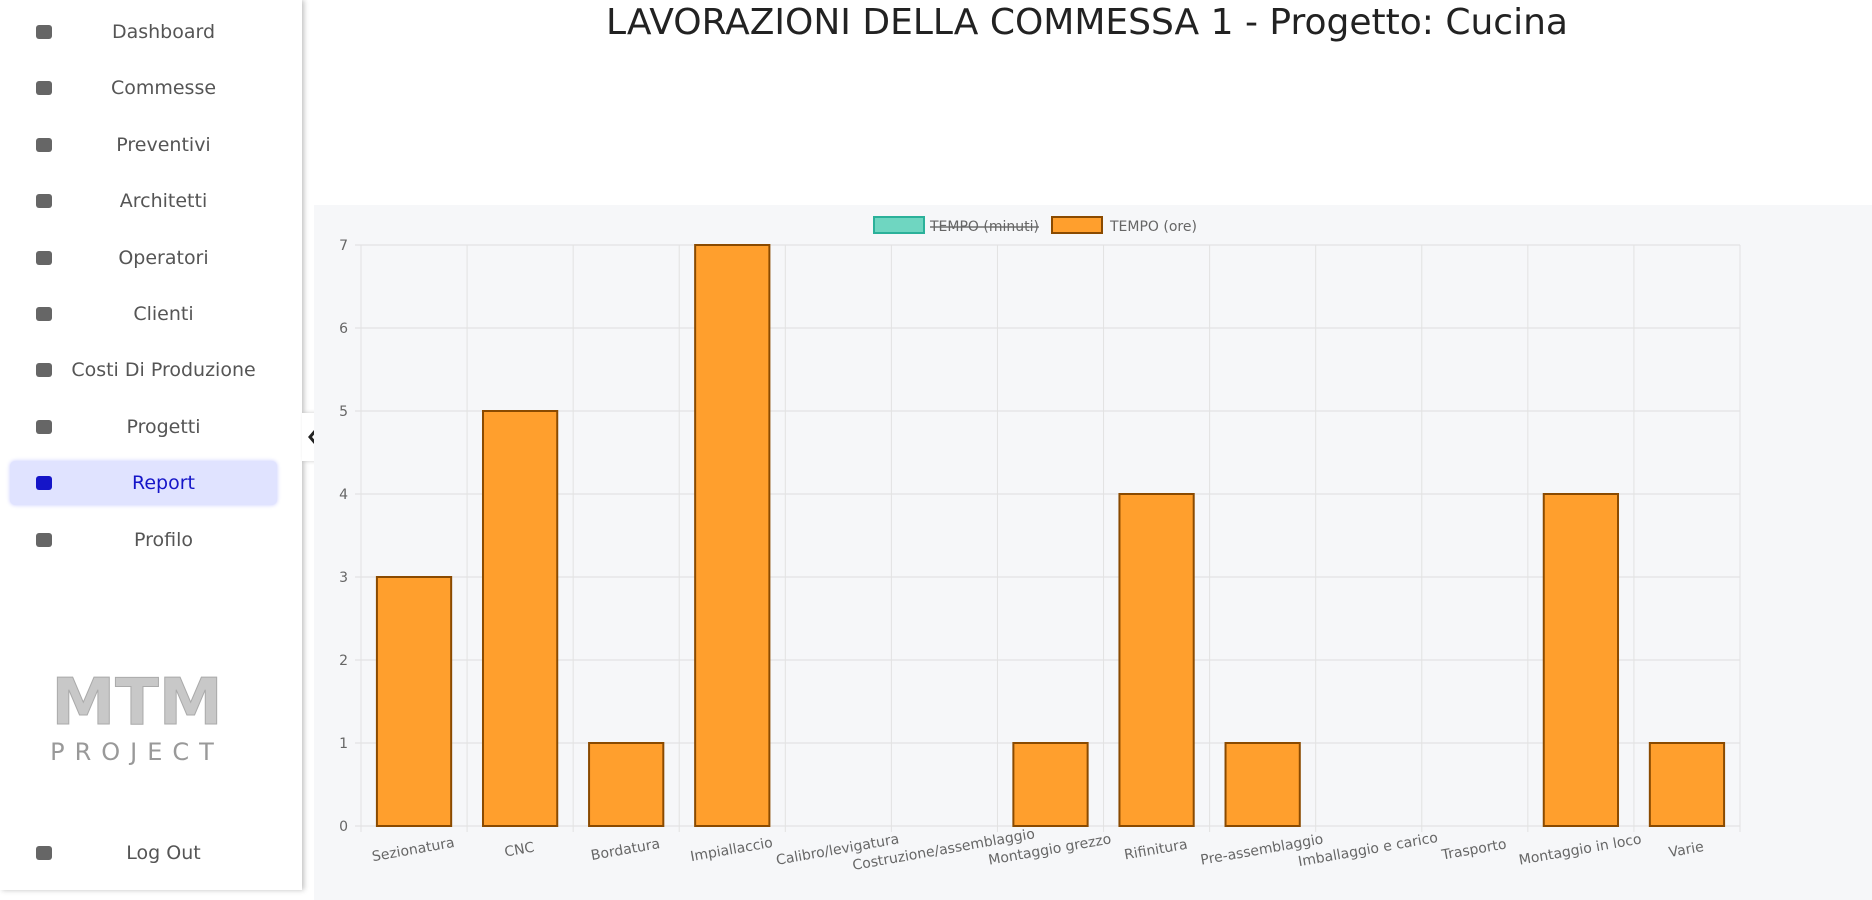  I want to click on nav-item: Operatori, so click(143, 258).